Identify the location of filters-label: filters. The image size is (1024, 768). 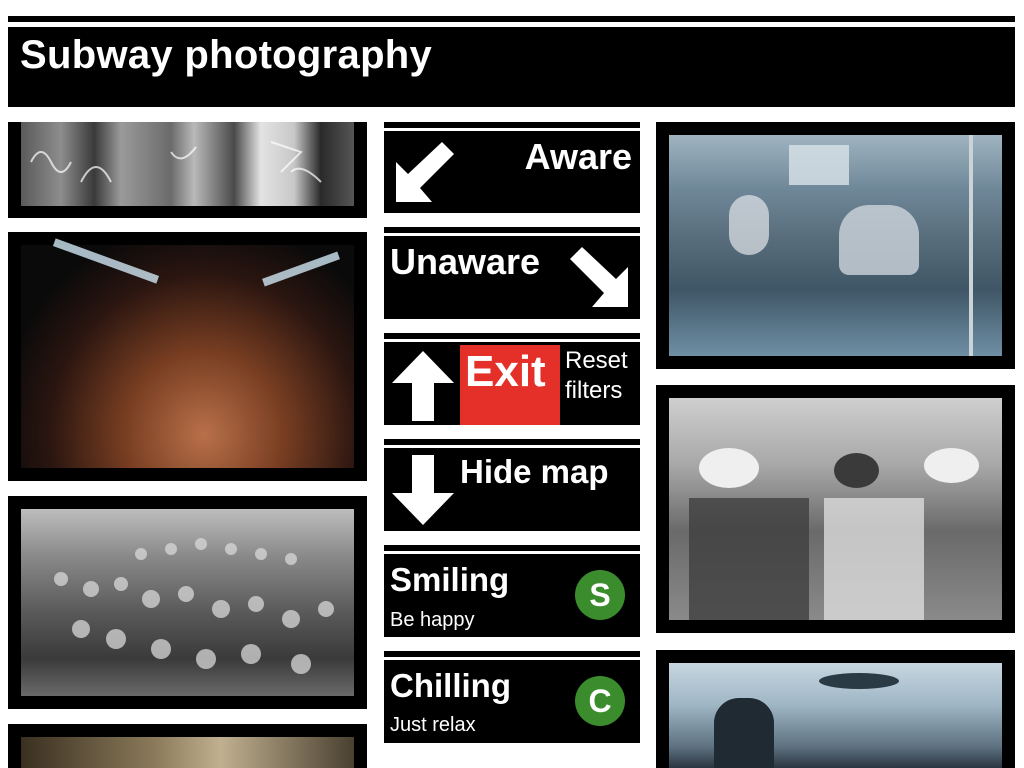
(594, 390).